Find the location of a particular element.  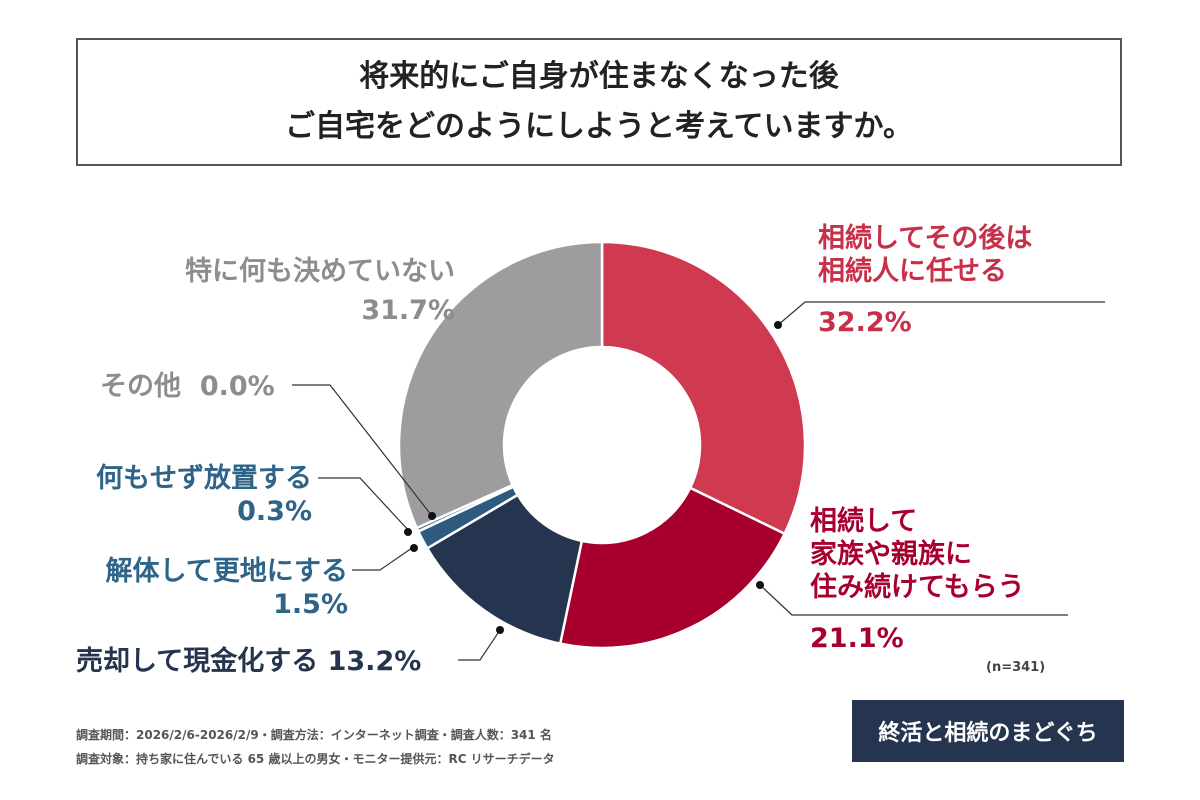

chart-title: 将来的にご自身が住まなくなった後 ご自宅をどのようにしようと考えていますか。 is located at coordinates (599, 102).